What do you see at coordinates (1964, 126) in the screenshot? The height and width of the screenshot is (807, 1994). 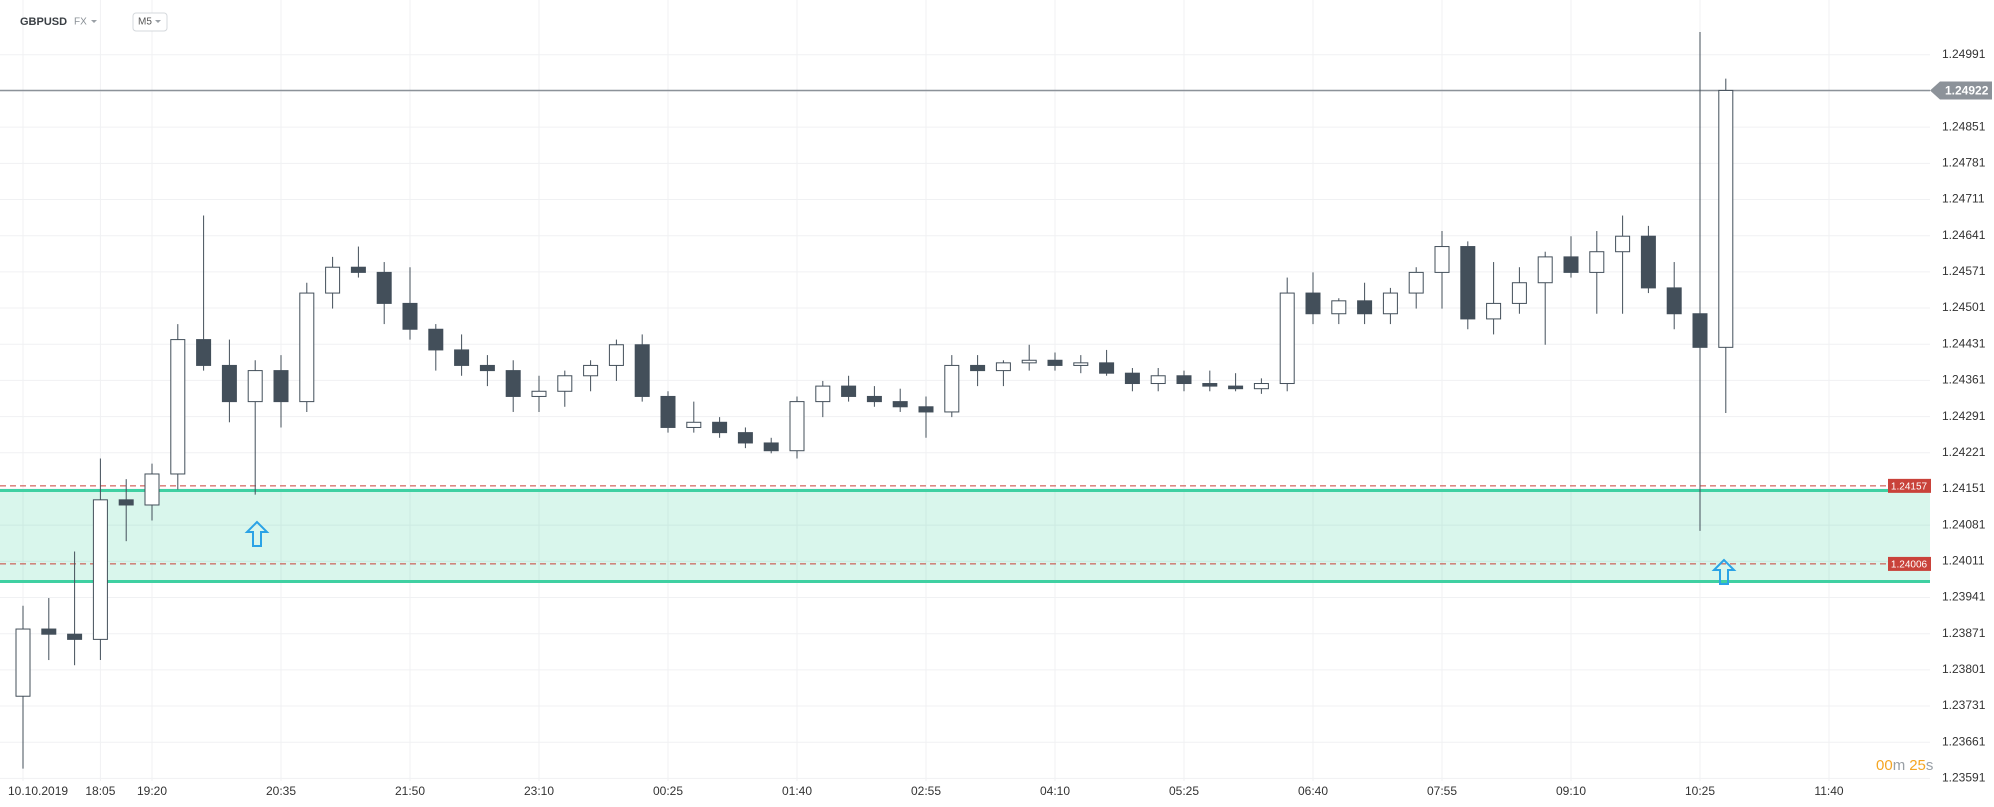 I see `y-tick-label: 1.24851` at bounding box center [1964, 126].